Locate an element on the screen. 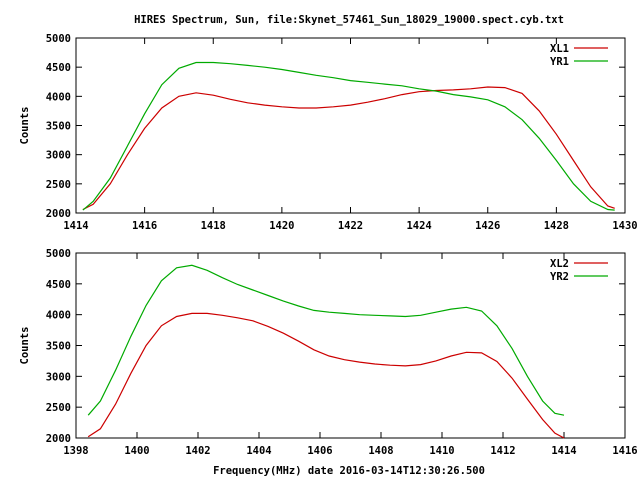  x-tick-label: 1398 is located at coordinates (75, 451).